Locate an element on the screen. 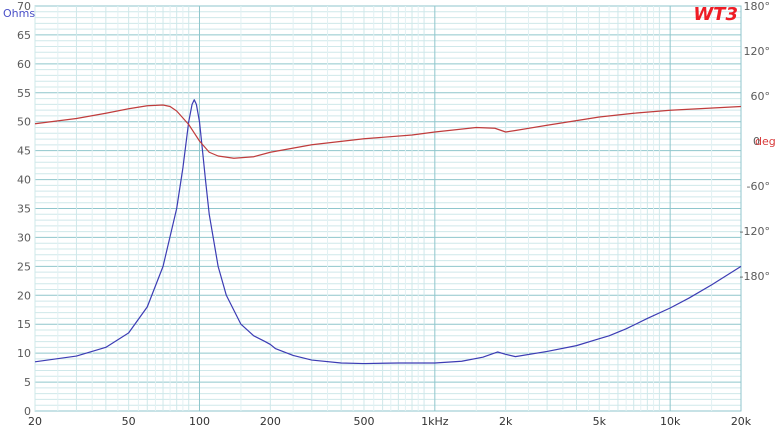 Image resolution: width=775 pixels, height=428 pixels. y-left-tick-label: 45 is located at coordinates (24, 151).